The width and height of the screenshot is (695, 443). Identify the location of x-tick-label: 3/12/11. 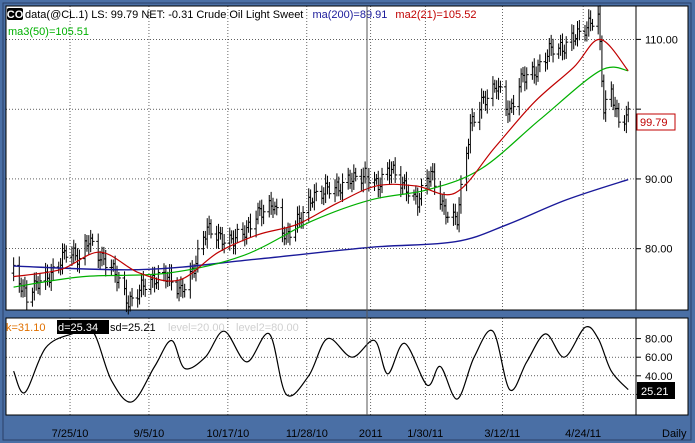
(502, 434).